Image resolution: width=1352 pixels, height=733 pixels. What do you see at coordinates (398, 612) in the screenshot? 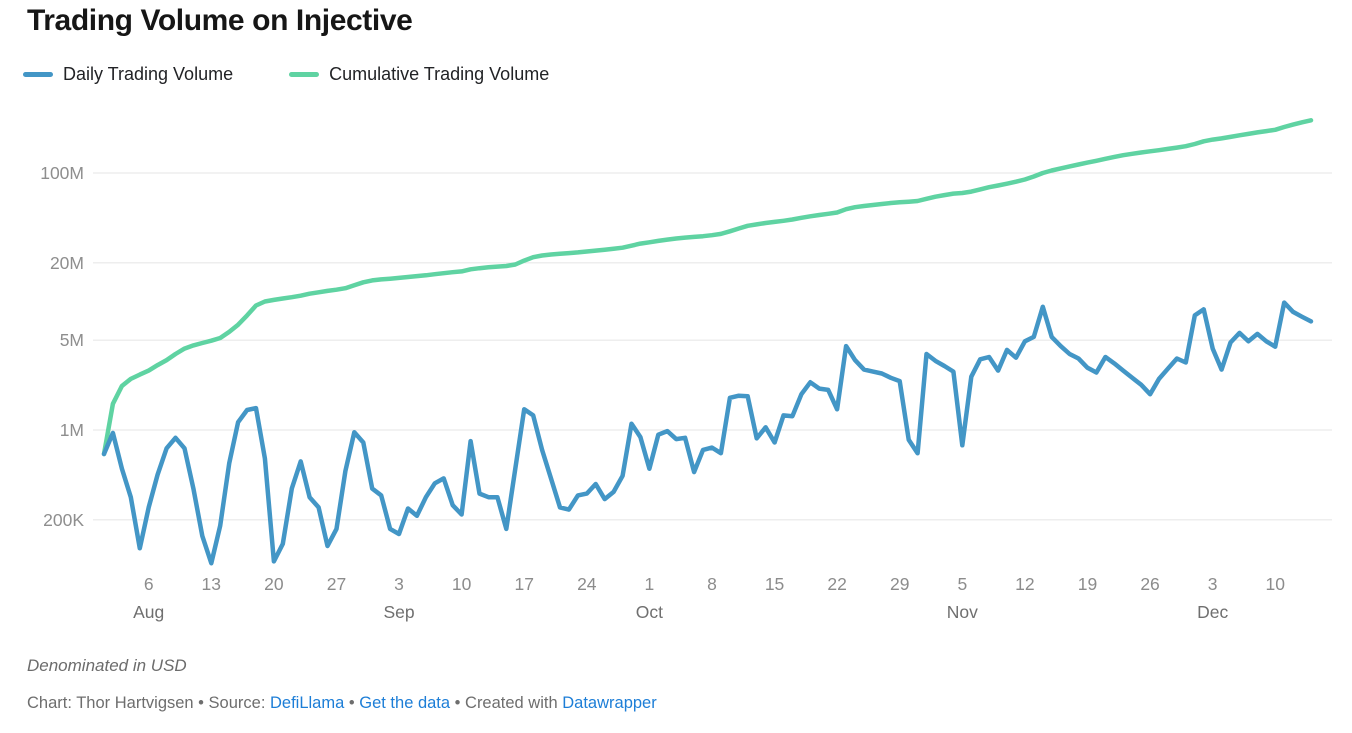
I see `x-axis-month-label: Sep` at bounding box center [398, 612].